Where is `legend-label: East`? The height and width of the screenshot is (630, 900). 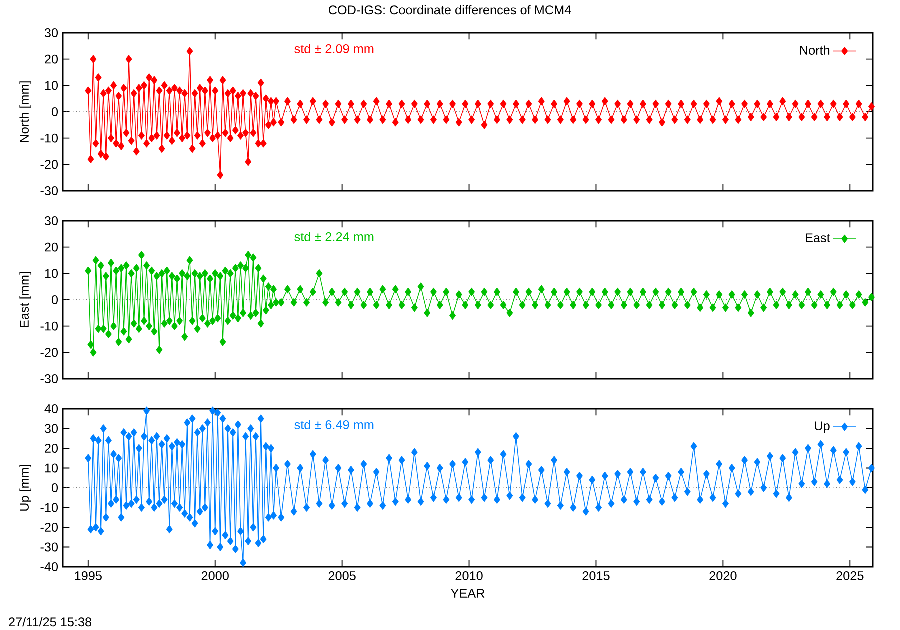
legend-label: East is located at coordinates (818, 238).